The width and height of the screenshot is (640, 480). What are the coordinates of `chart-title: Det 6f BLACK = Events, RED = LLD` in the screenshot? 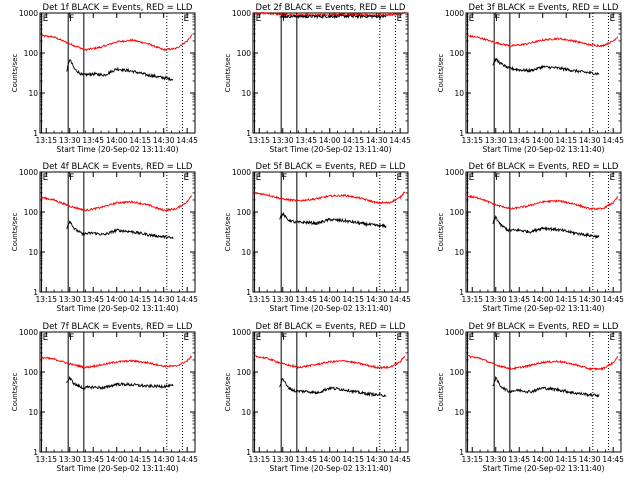 It's located at (544, 167).